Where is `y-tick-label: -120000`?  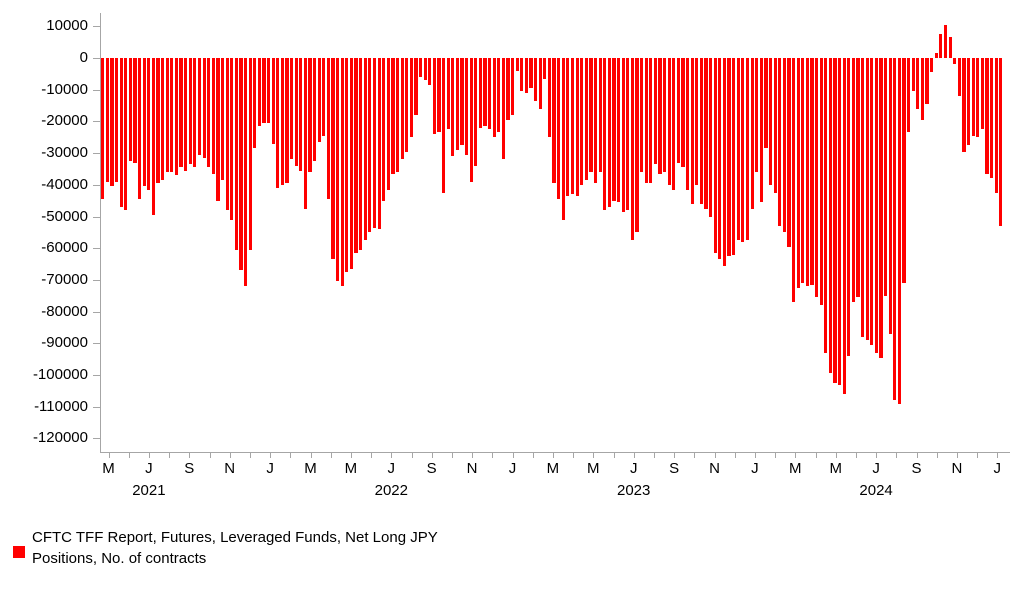 y-tick-label: -120000 is located at coordinates (60, 438).